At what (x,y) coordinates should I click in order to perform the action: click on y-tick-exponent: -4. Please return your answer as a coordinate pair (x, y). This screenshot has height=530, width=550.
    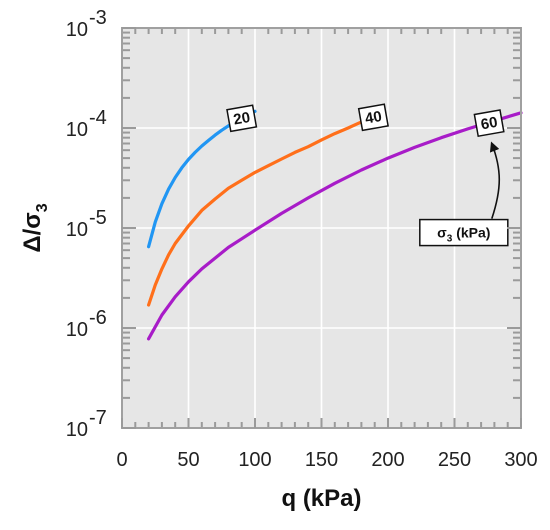
    Looking at the image, I should click on (98, 118).